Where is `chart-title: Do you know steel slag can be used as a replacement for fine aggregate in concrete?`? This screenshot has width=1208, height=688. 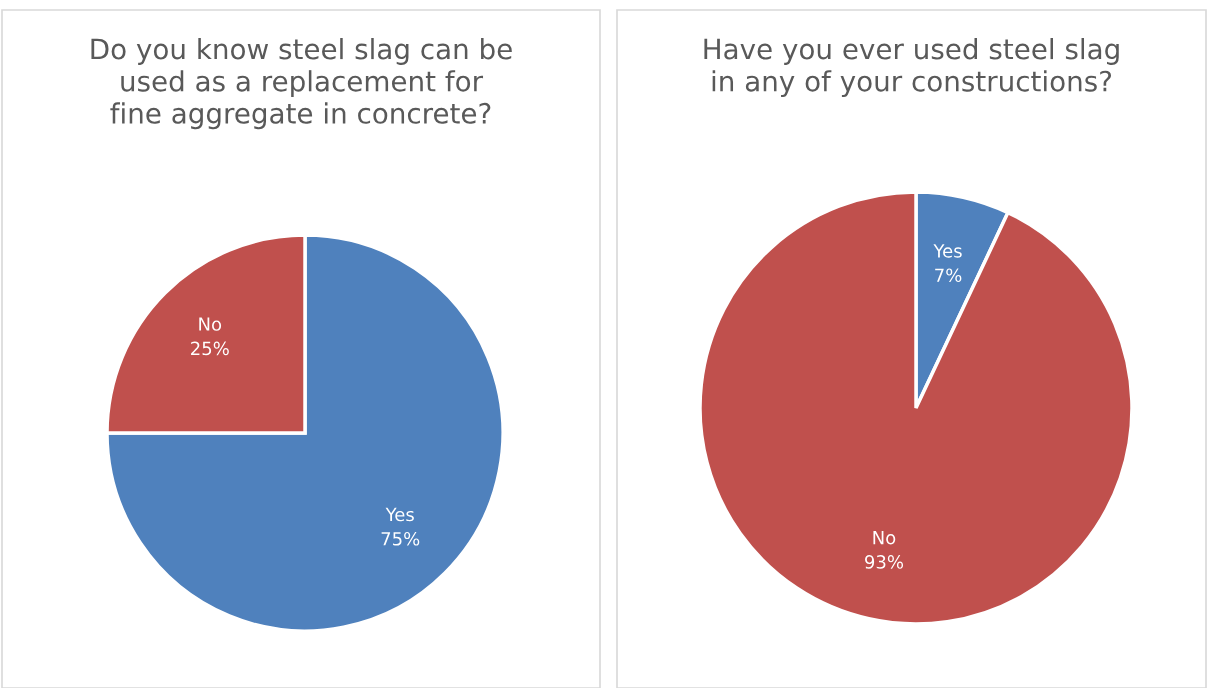 chart-title: Do you know steel slag can be used as a replacement for fine aggregate in concrete? is located at coordinates (301, 84).